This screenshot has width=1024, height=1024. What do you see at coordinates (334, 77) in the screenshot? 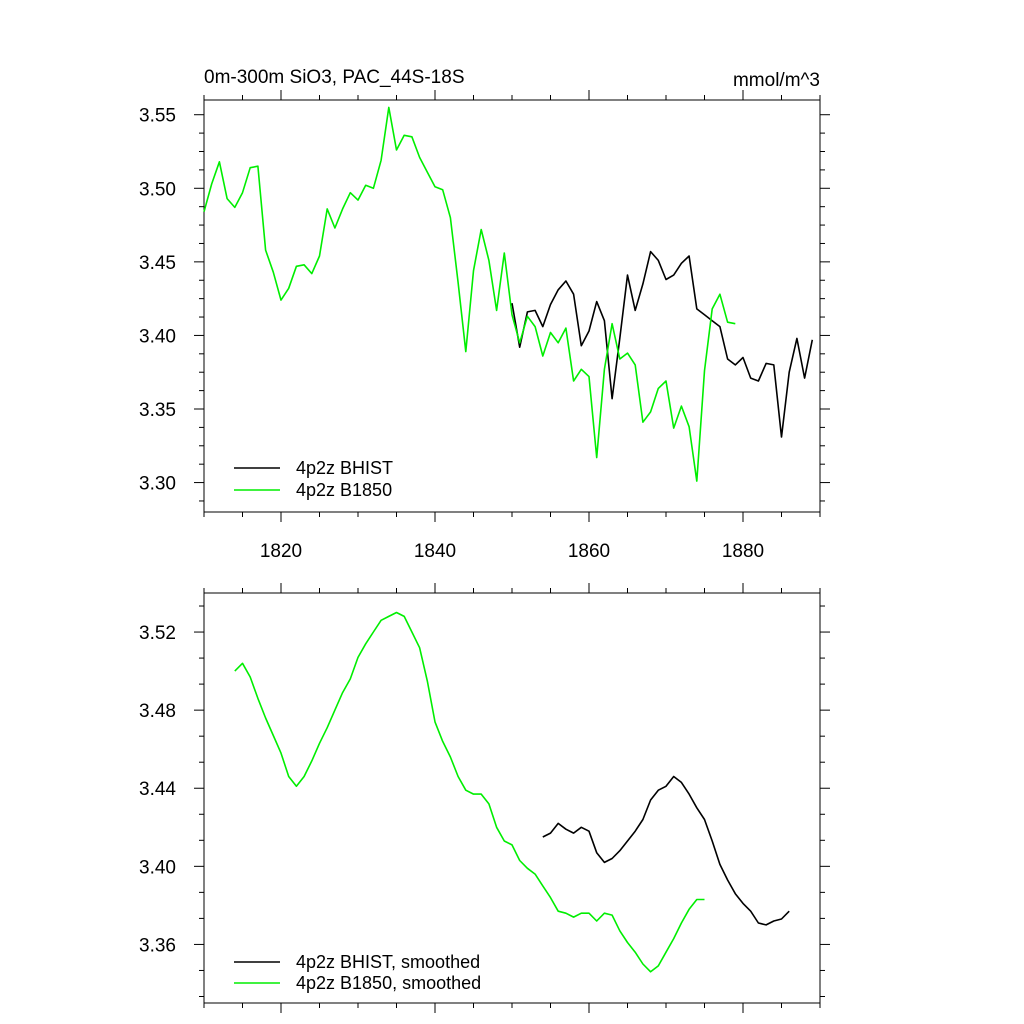
I see `panel-title-left: 0m-300m SiO3, PAC_44S-18S` at bounding box center [334, 77].